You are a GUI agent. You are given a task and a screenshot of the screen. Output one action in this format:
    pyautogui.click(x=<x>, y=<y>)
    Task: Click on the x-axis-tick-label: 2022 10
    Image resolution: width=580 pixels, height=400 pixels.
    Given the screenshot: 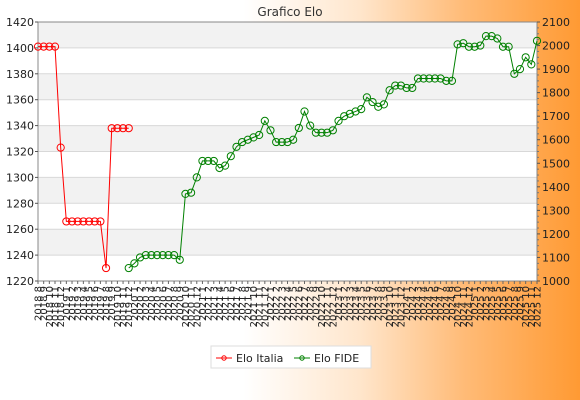 What is the action you would take?
    pyautogui.click(x=322, y=306)
    